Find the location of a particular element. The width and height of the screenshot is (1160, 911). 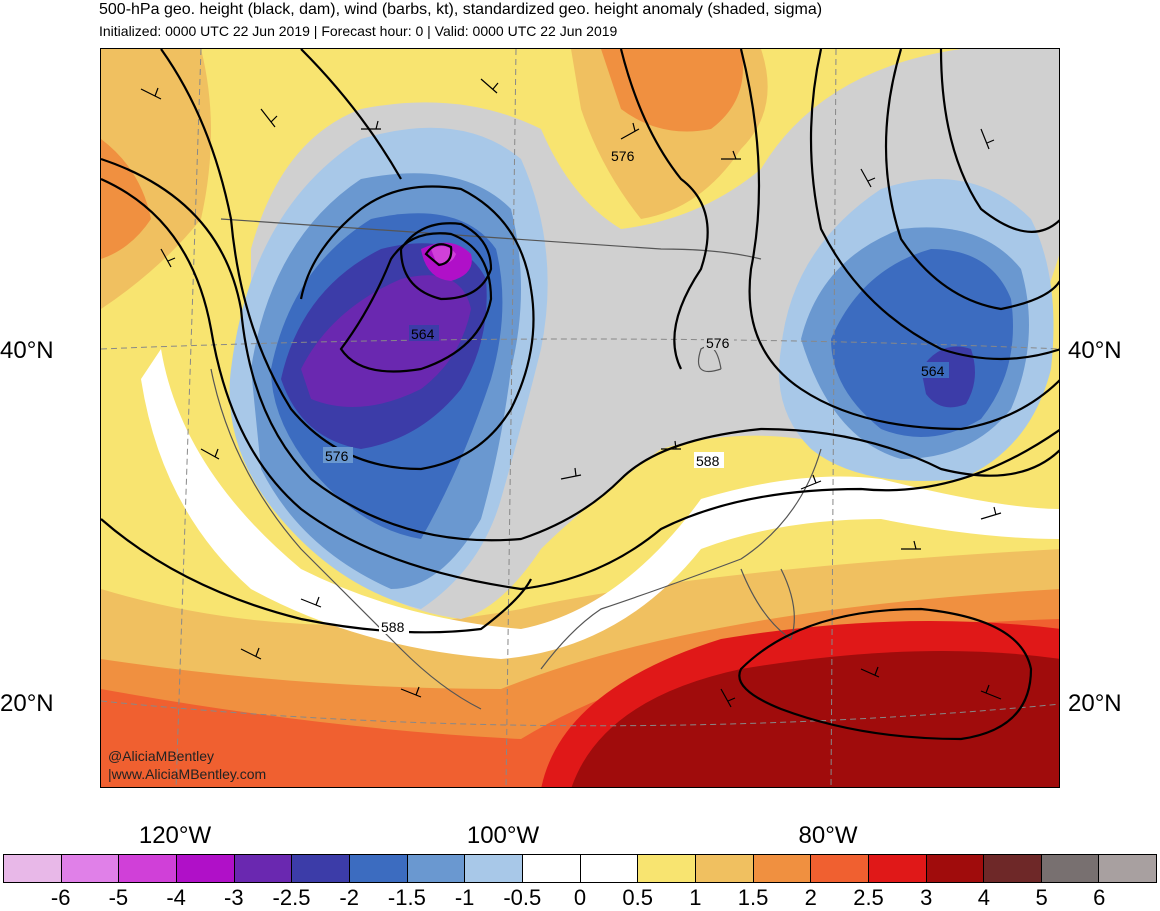

colorbar-tick-label: 4 is located at coordinates (984, 897).